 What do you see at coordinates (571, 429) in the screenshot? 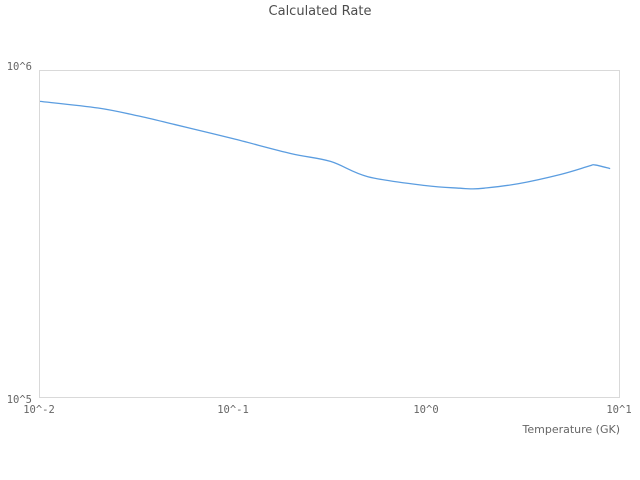
I see `x-axis-title: Temperature (GK)` at bounding box center [571, 429].